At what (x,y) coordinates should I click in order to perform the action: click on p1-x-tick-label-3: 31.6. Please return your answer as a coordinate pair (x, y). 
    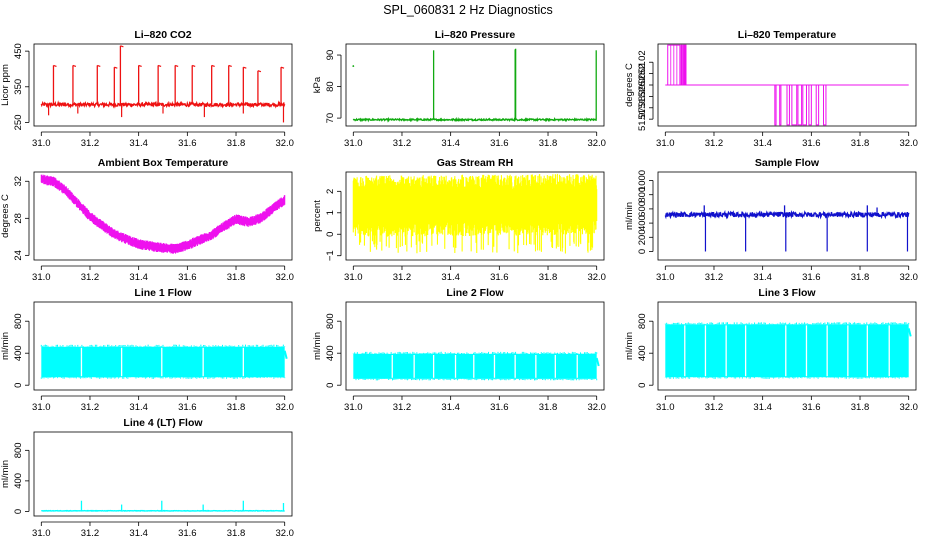
    Looking at the image, I should click on (187, 143).